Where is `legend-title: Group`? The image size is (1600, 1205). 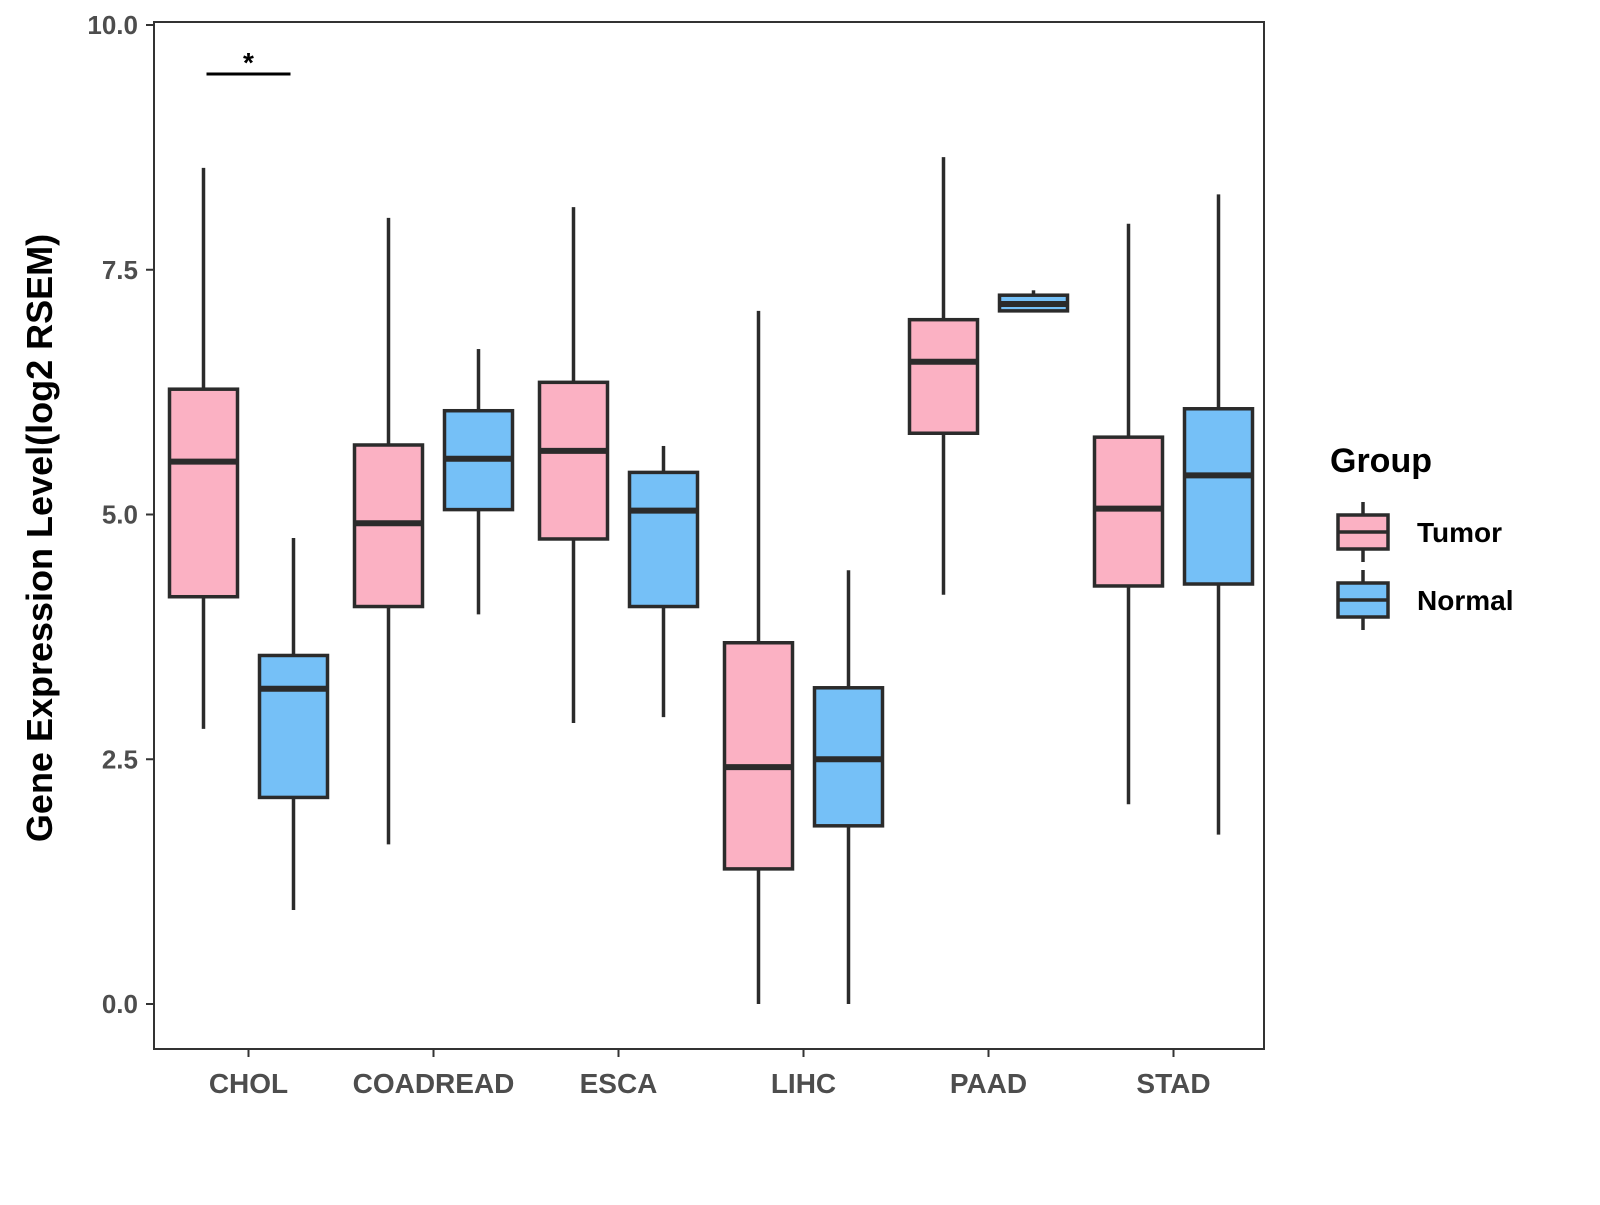 legend-title: Group is located at coordinates (1381, 461).